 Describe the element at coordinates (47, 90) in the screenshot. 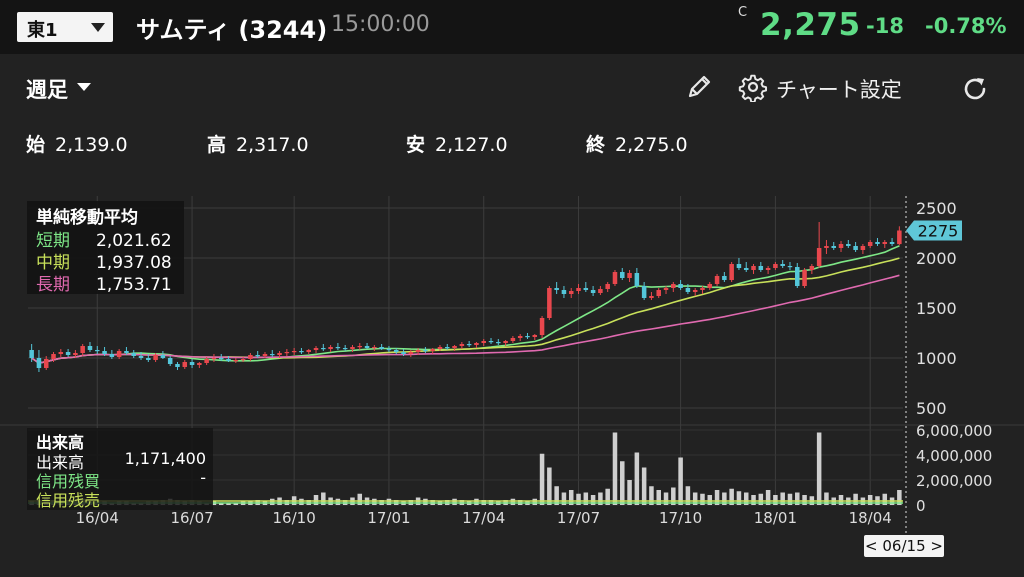

I see `period-select: 週足` at that location.